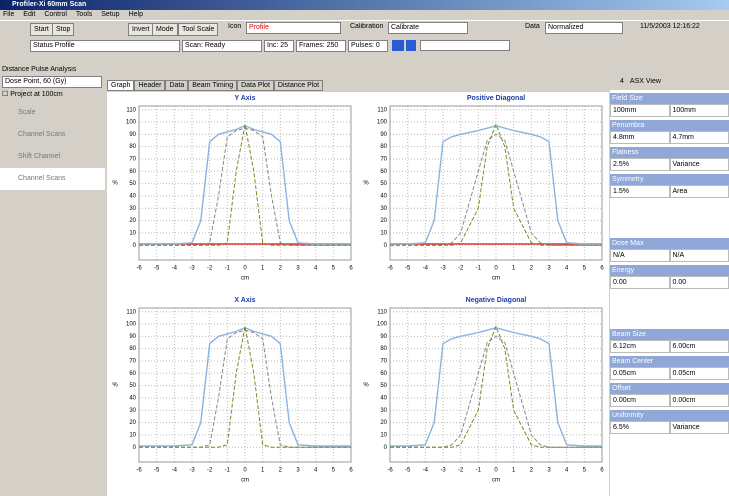  I want to click on section-row: 2.5% Variance, so click(669, 164).